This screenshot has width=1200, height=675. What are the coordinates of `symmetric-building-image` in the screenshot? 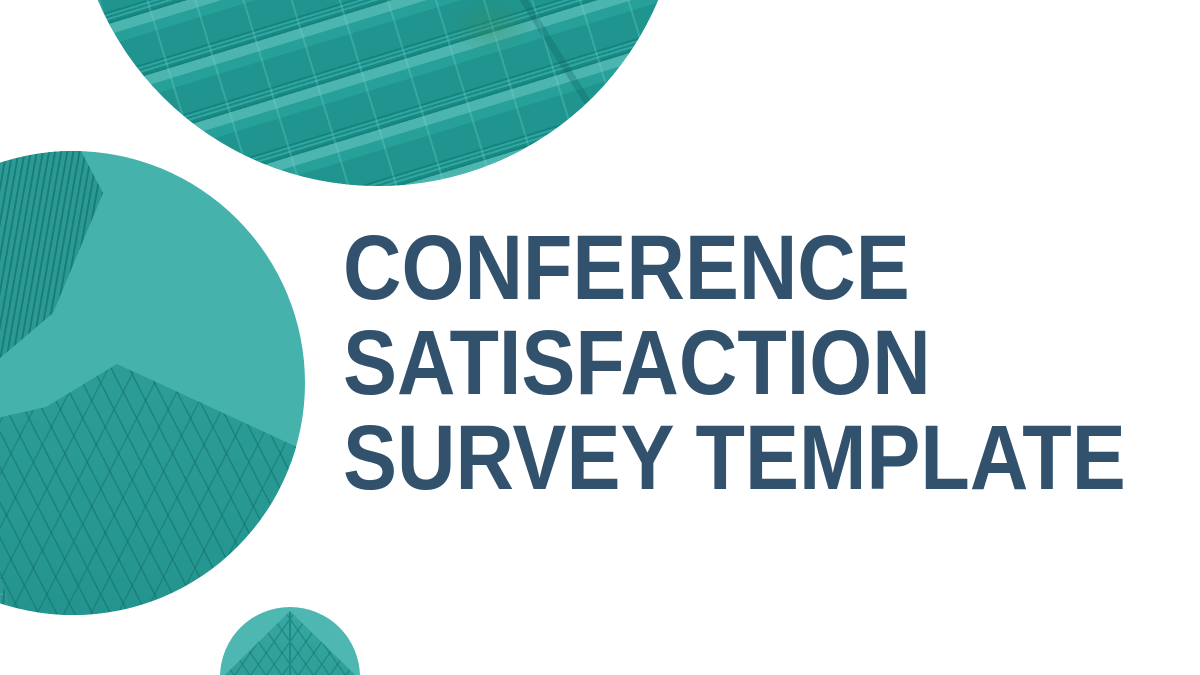 It's located at (290, 643).